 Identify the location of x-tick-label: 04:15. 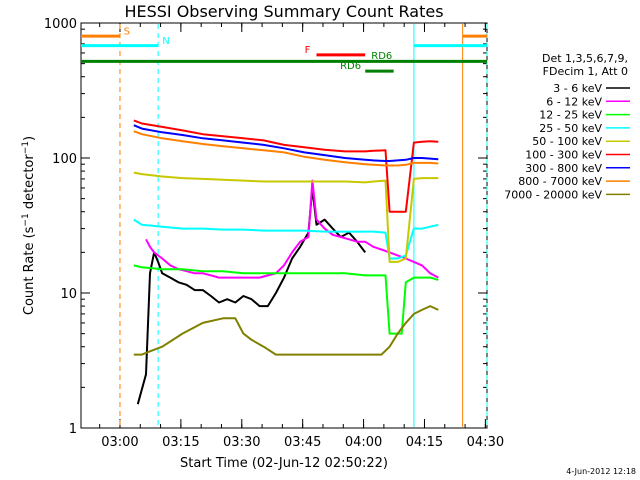
(424, 442).